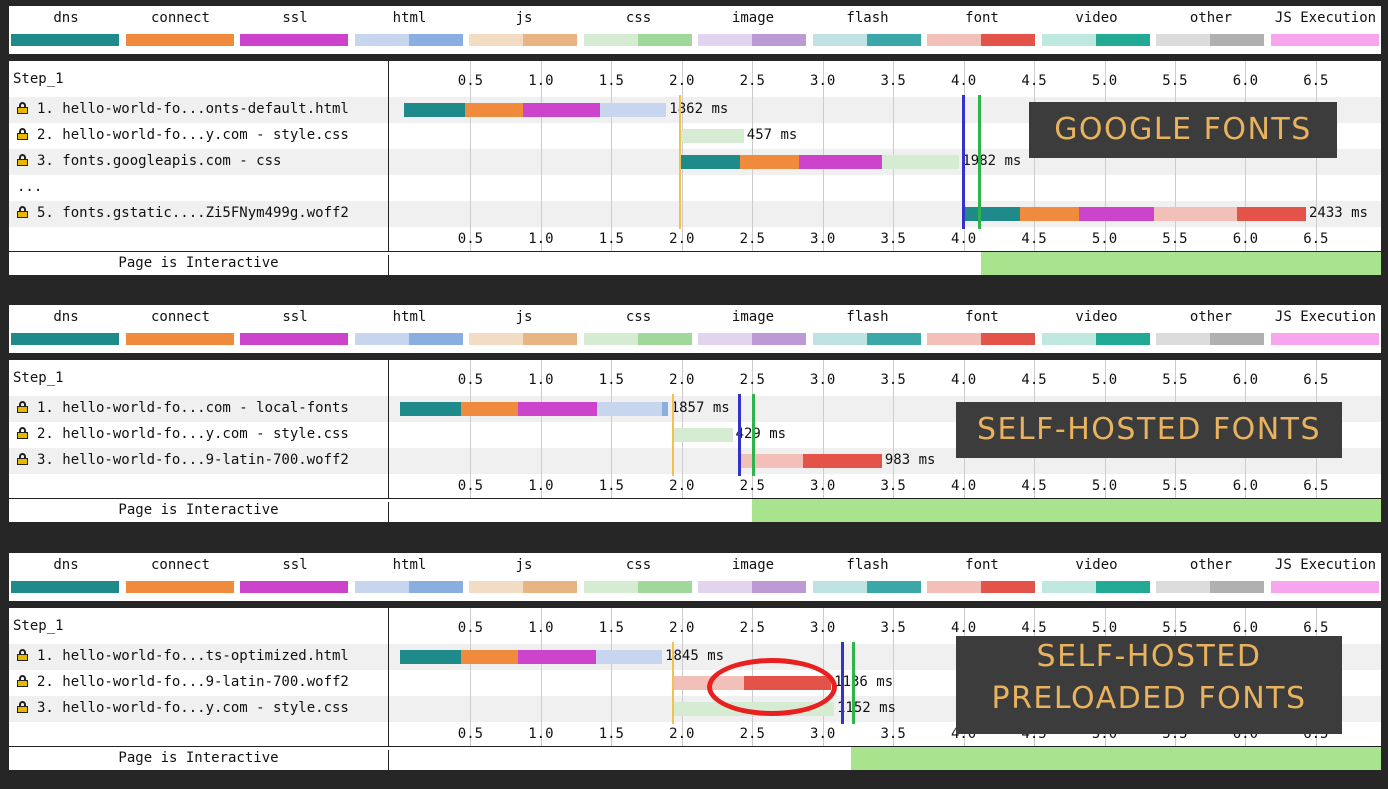  Describe the element at coordinates (893, 239) in the screenshot. I see `x-tick-label: 3.5` at that location.